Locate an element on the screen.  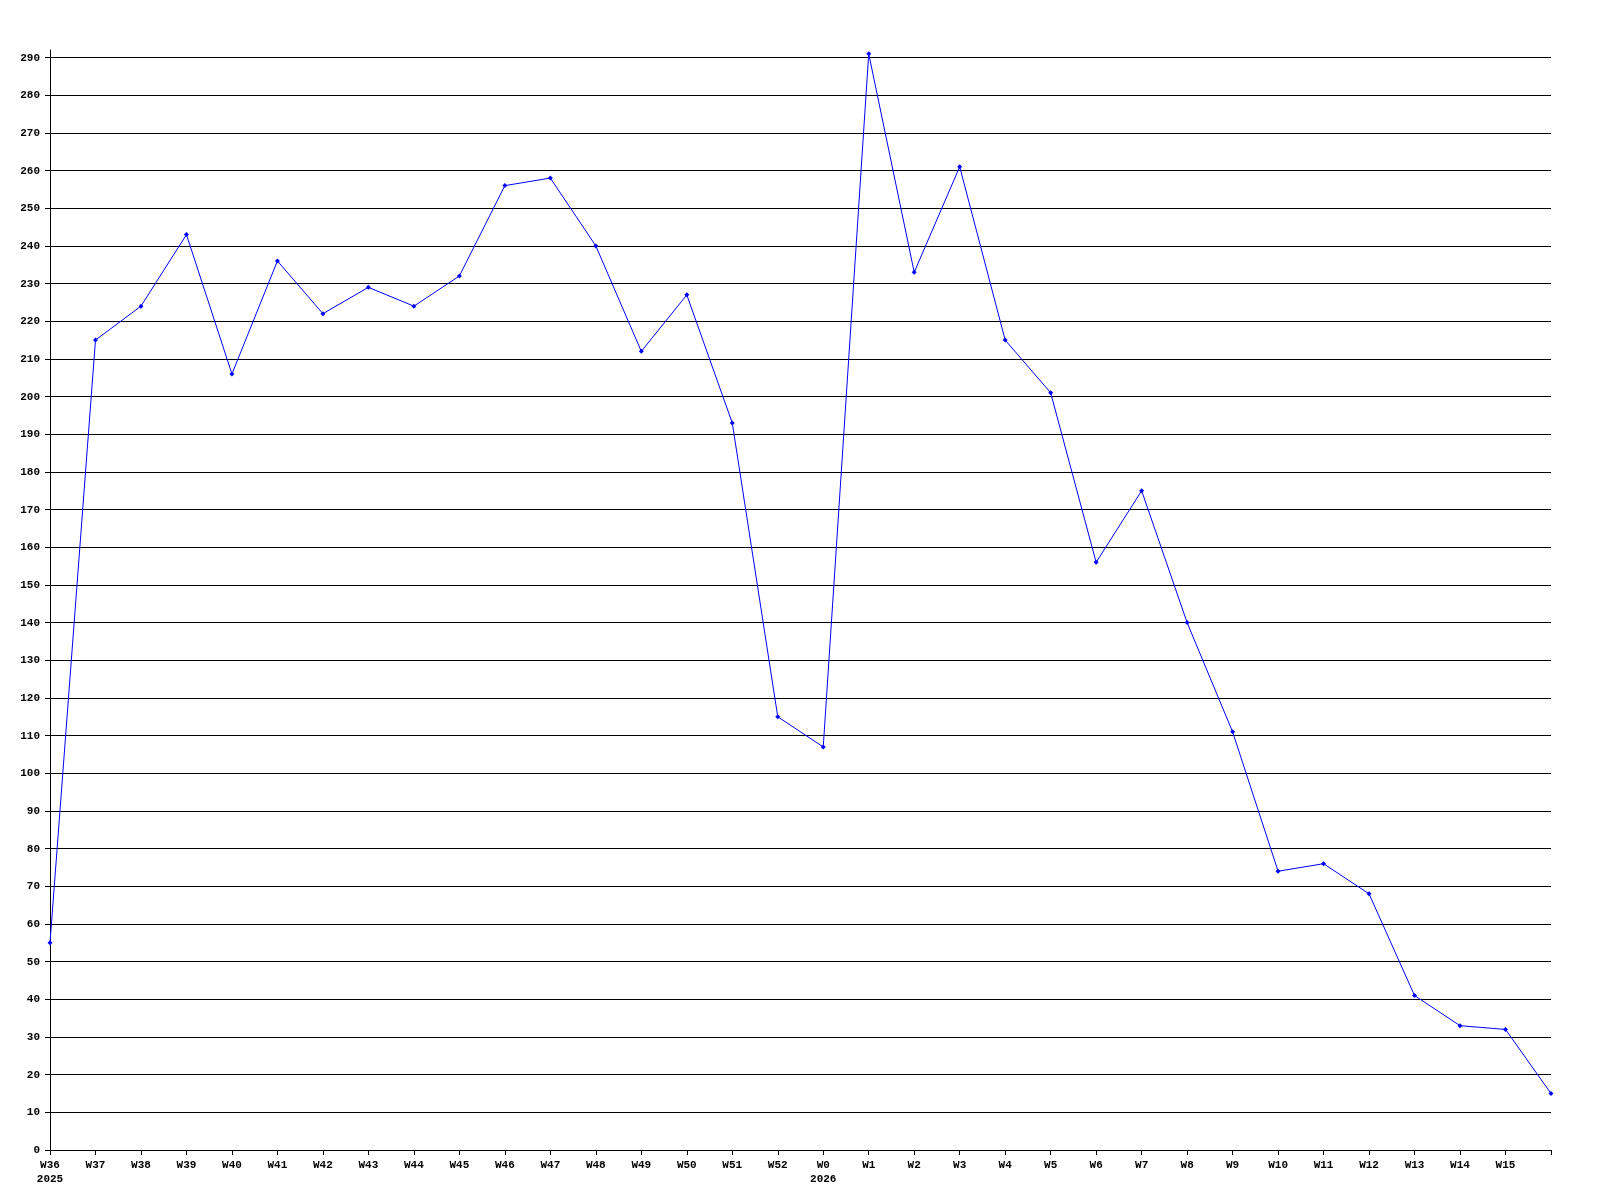
x-tick-label: W15 is located at coordinates (1505, 1165).